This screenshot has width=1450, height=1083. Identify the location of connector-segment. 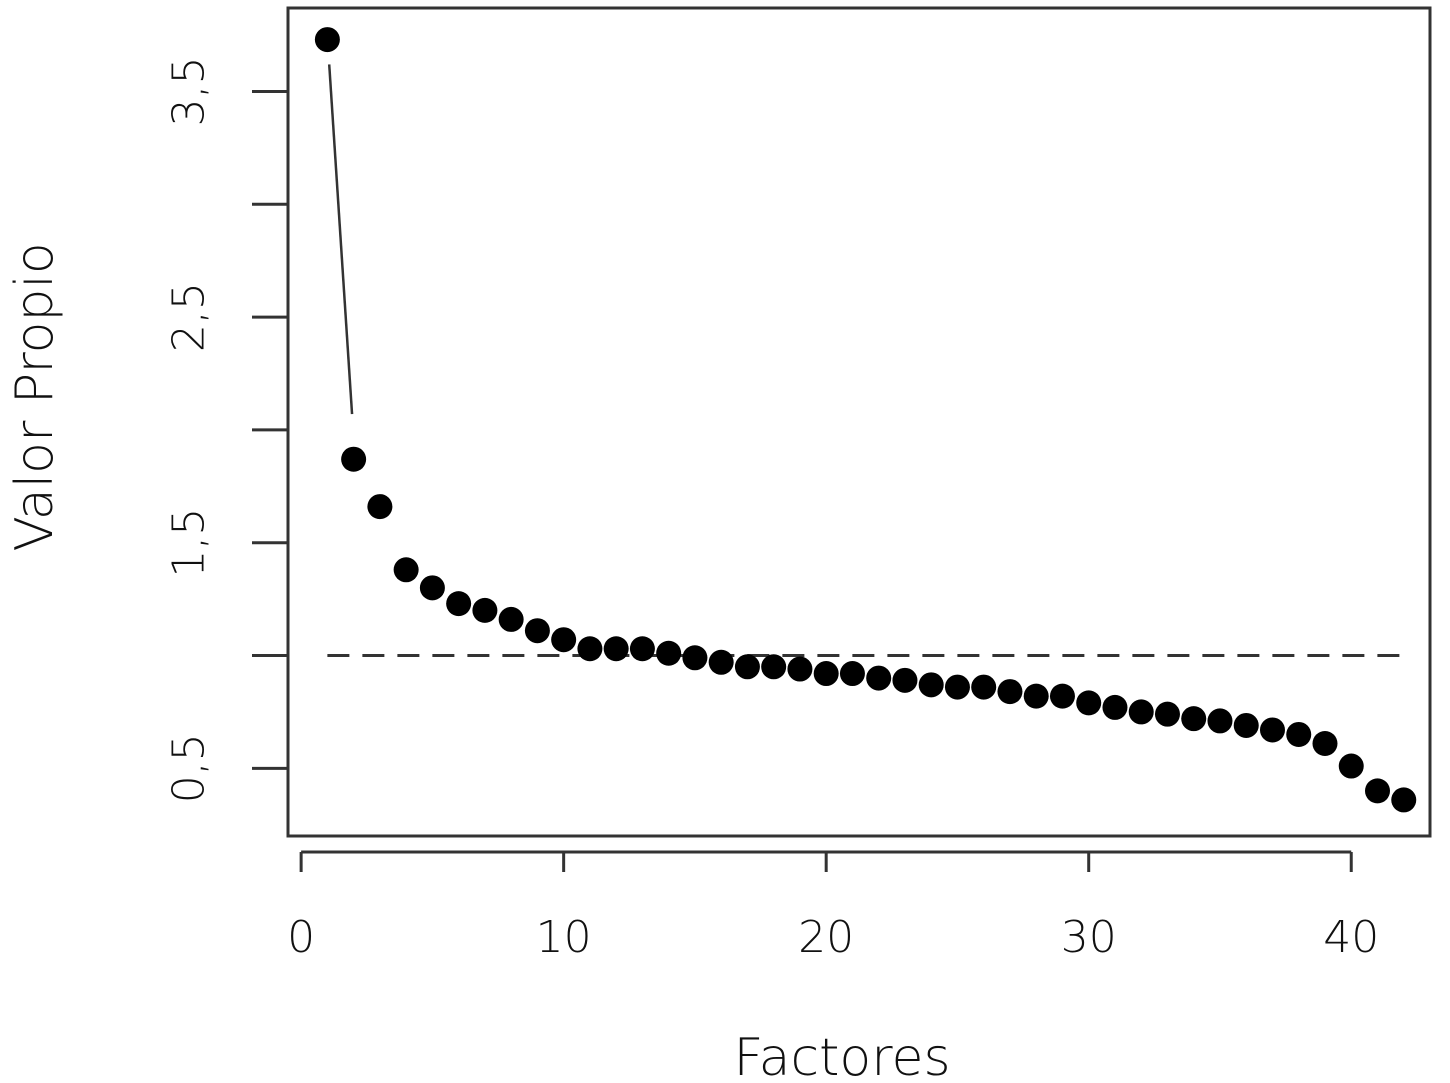
(340, 239).